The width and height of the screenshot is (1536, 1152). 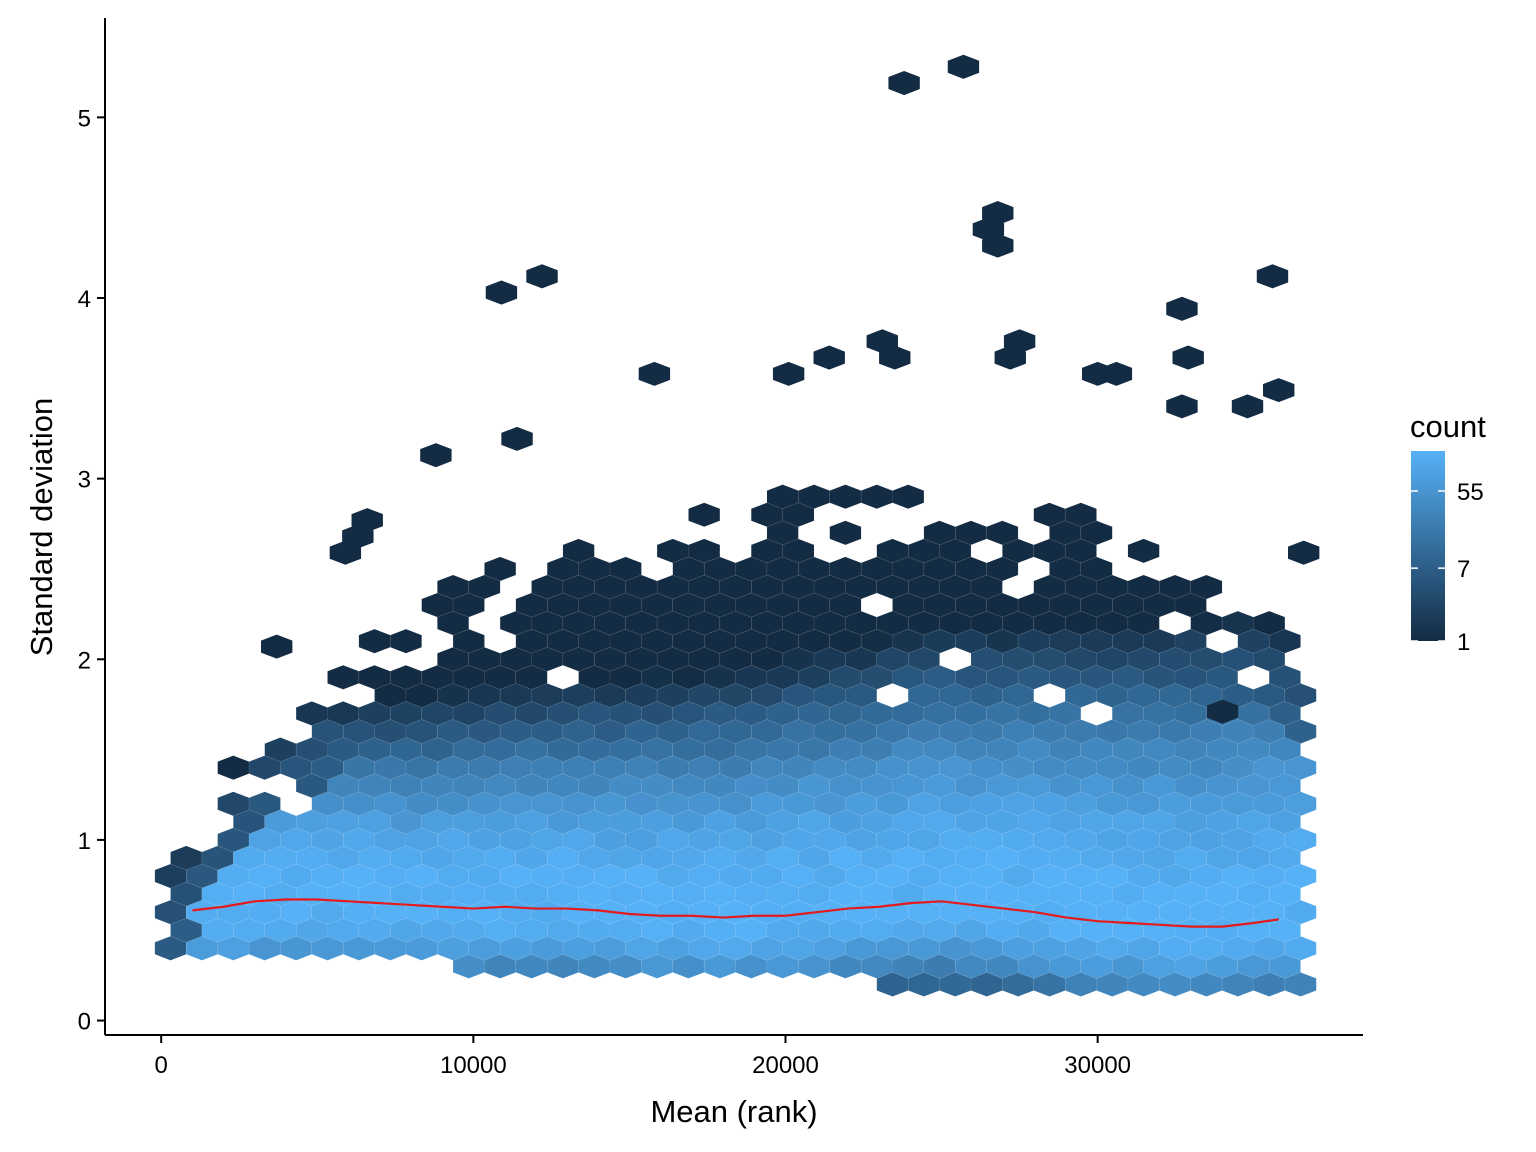 What do you see at coordinates (1470, 492) in the screenshot?
I see `legend-tick-label: 55` at bounding box center [1470, 492].